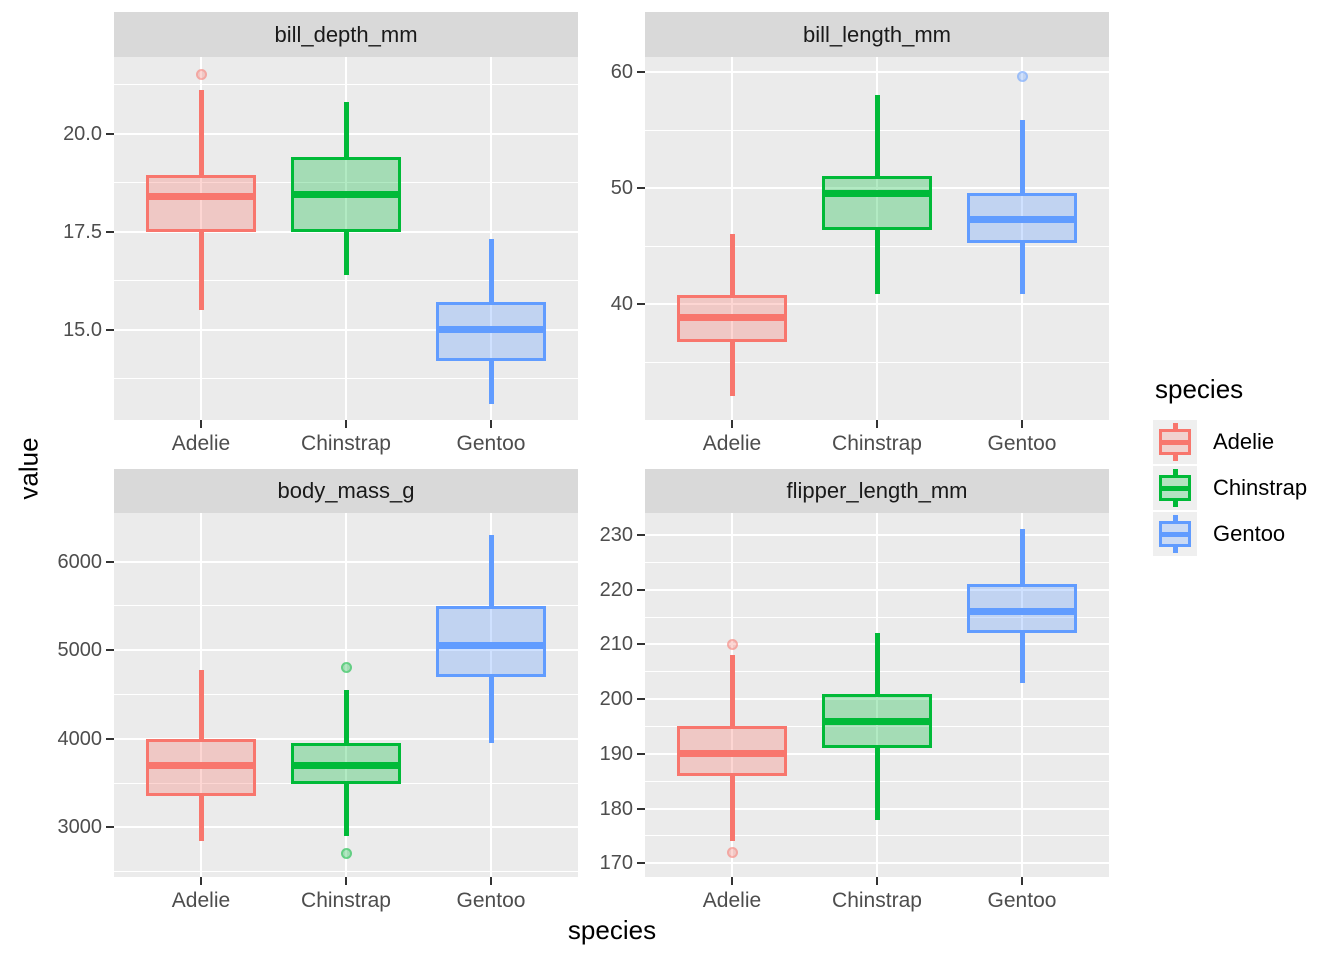  Describe the element at coordinates (877, 695) in the screenshot. I see `facet-panel-flipper_length_mm` at that location.